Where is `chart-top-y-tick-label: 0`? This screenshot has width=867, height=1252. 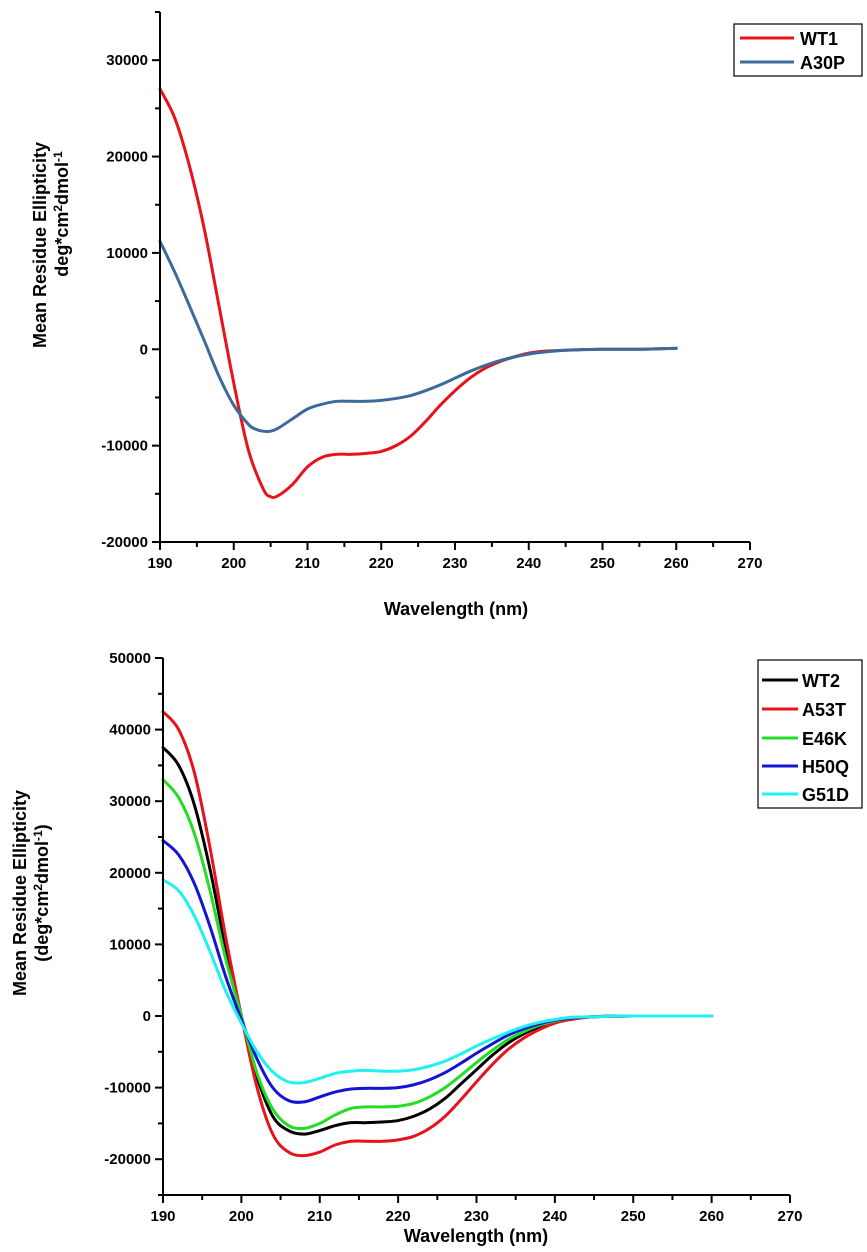
chart-top-y-tick-label: 0 is located at coordinates (144, 349).